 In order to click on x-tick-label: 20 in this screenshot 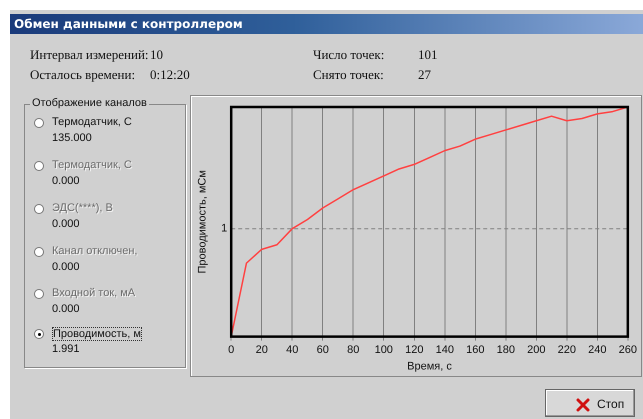, I will do `click(262, 350)`.